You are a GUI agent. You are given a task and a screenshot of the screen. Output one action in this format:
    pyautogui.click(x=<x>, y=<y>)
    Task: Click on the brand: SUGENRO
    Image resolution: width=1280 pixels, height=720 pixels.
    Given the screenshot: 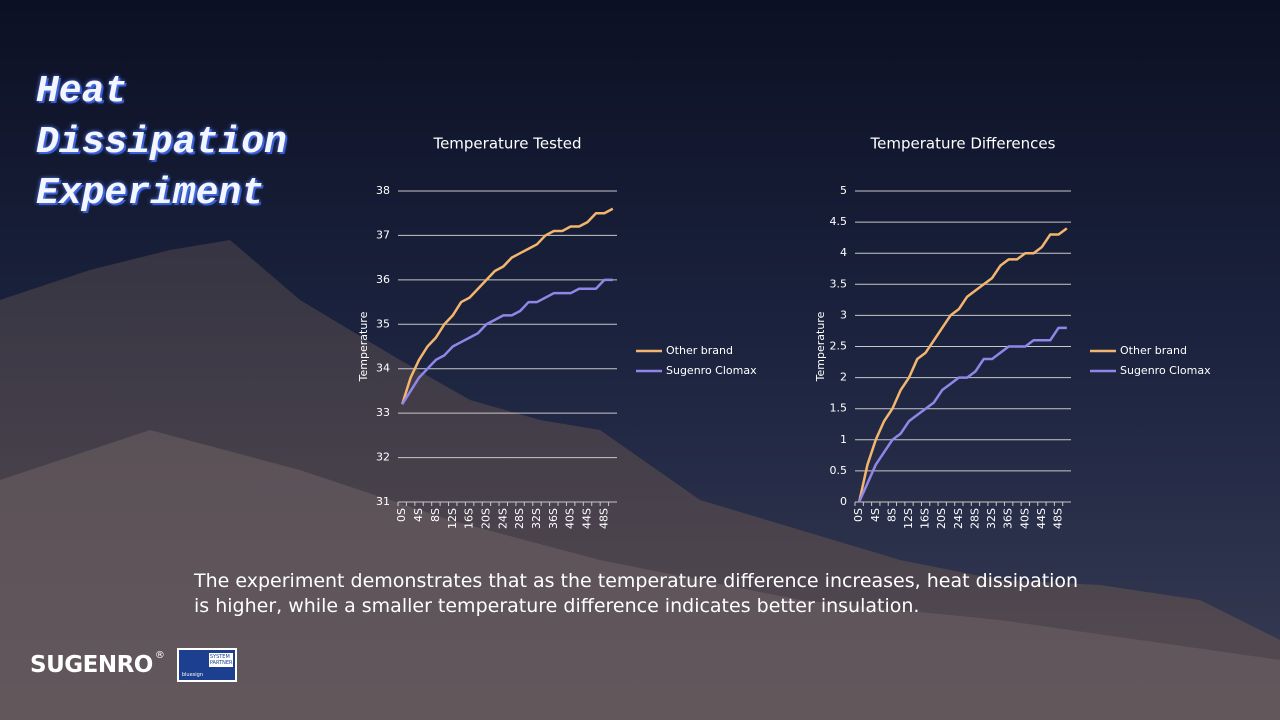 What is the action you would take?
    pyautogui.click(x=91, y=665)
    